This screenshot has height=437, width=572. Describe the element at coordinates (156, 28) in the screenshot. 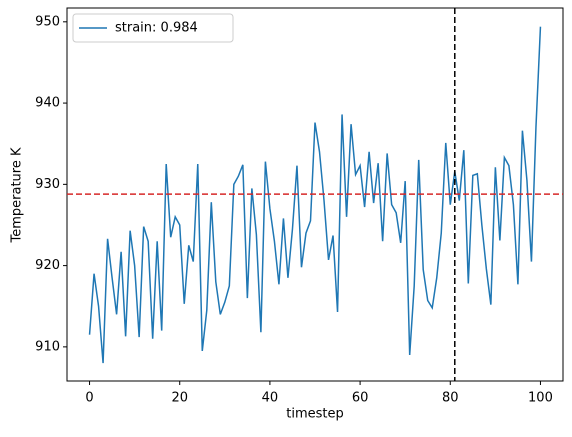

I see `legend-label: strain: 0.984` at that location.